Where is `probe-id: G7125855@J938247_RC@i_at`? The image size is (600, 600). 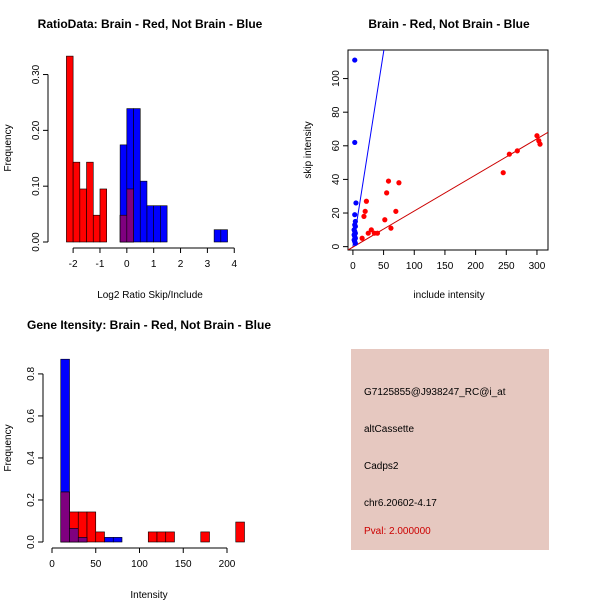
probe-id: G7125855@J938247_RC@i_at is located at coordinates (435, 392).